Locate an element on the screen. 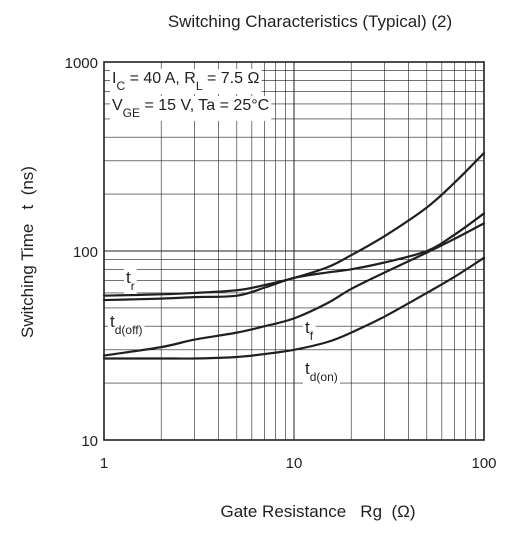 Image resolution: width=505 pixels, height=533 pixels. x-tick-label: 1 is located at coordinates (104, 463).